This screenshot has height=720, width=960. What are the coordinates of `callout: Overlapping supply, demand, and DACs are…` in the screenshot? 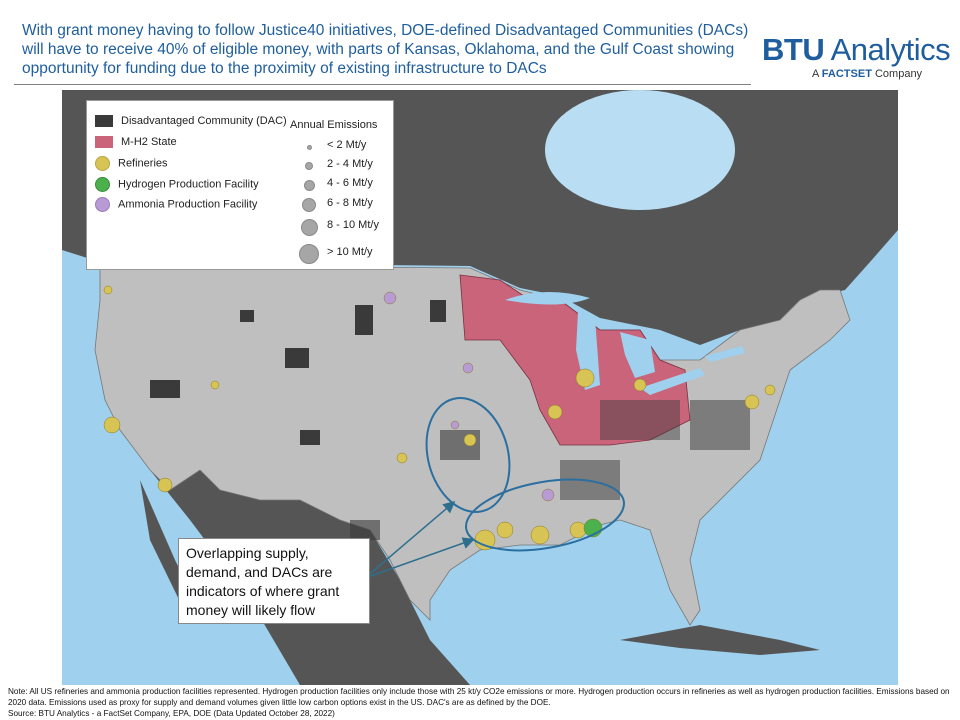 It's located at (274, 581).